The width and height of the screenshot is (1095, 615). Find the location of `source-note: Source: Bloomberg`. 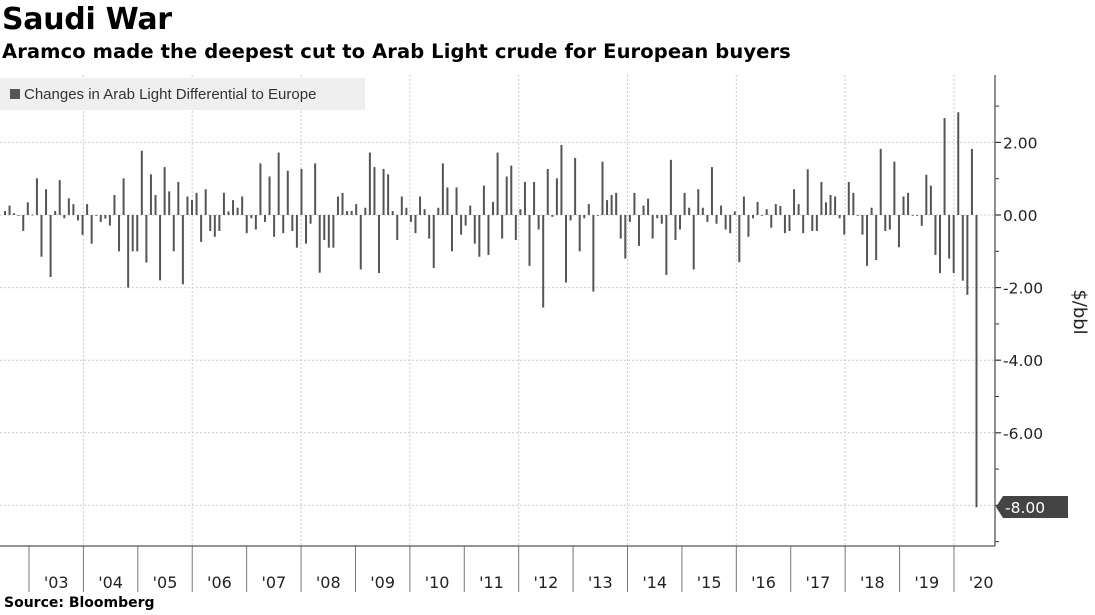

source-note: Source: Bloomberg is located at coordinates (79, 603).